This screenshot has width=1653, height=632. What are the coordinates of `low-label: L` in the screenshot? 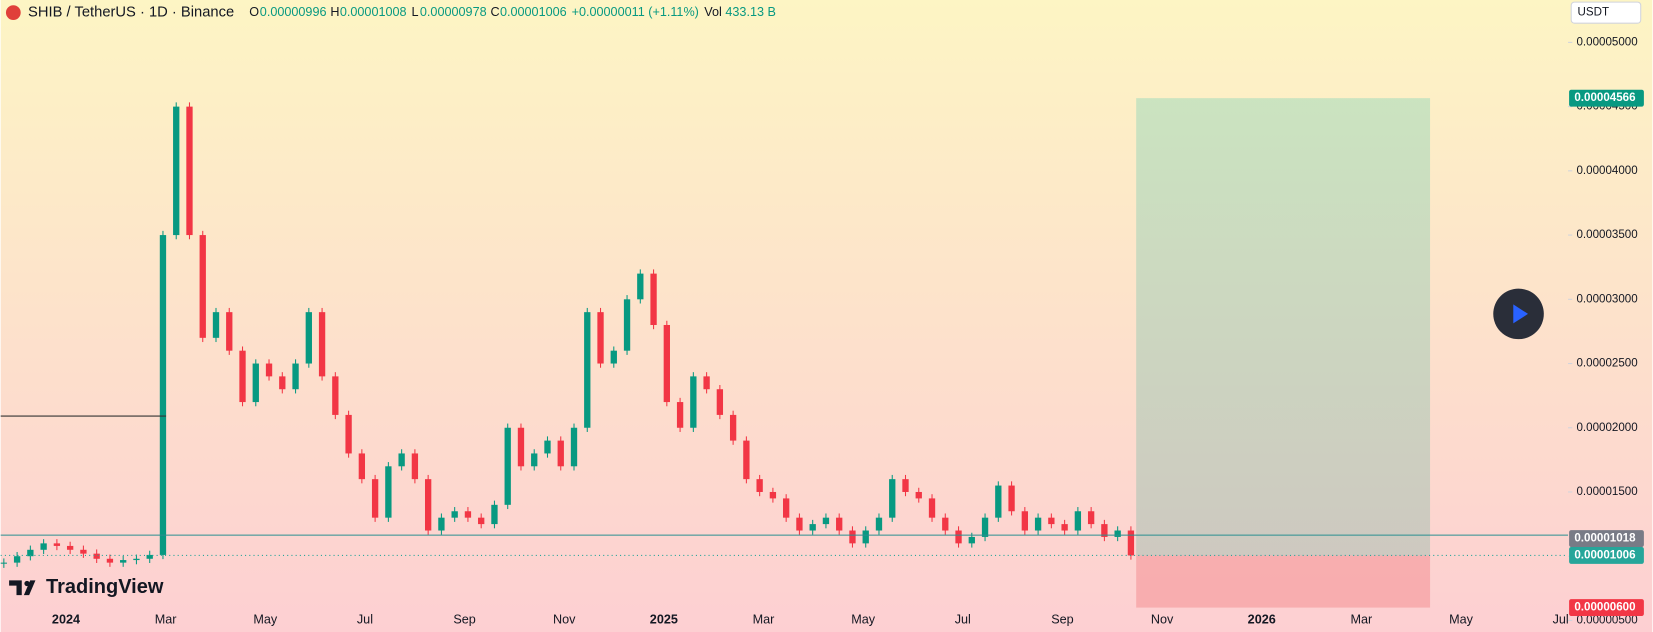 It's located at (414, 12).